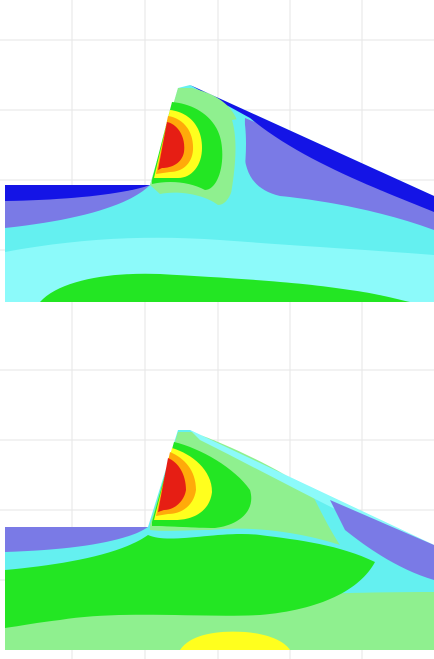 The image size is (434, 659). I want to click on band-red-top, so click(171, 146).